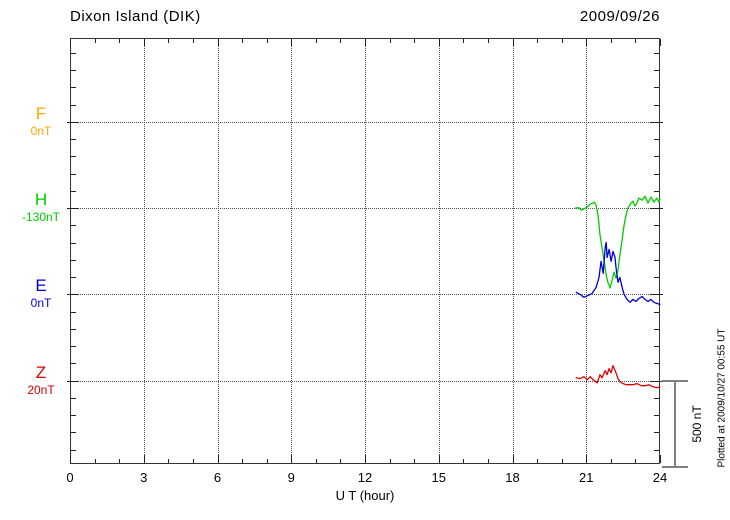  Describe the element at coordinates (722, 398) in the screenshot. I see `plot-timestamp-note: Plotted at 2009/10/27 00:55 UT` at that location.